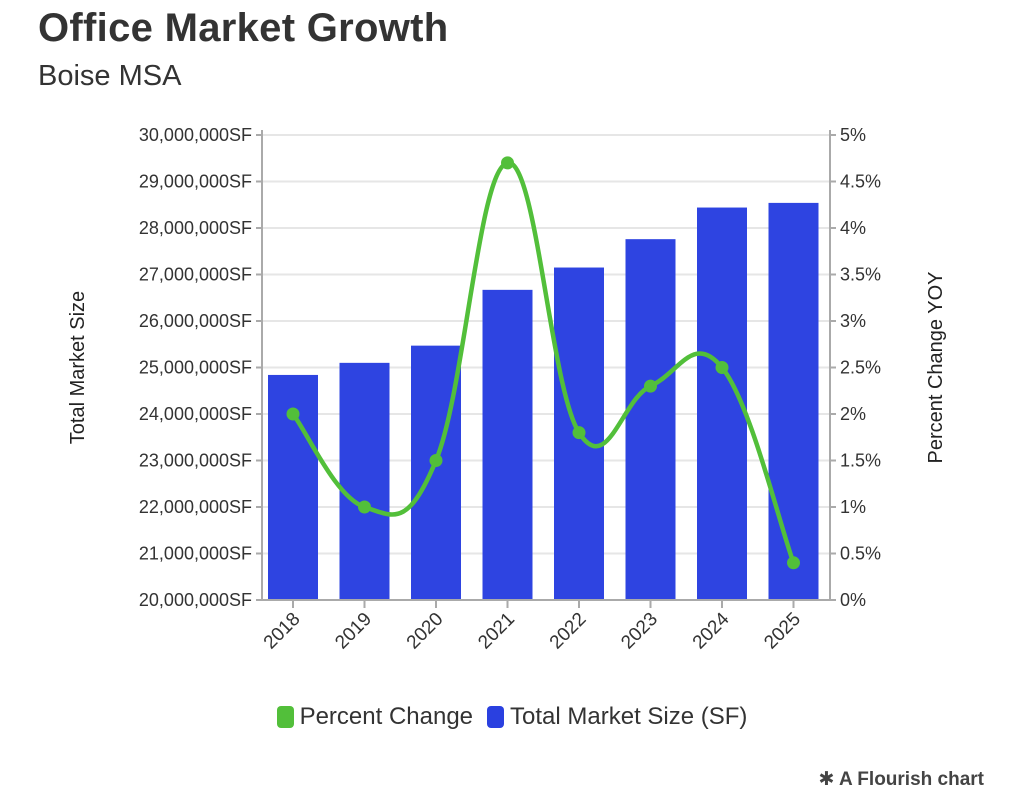 The image size is (1024, 804). Describe the element at coordinates (195, 182) in the screenshot. I see `left-tick-label: 29,000,000SF` at that location.